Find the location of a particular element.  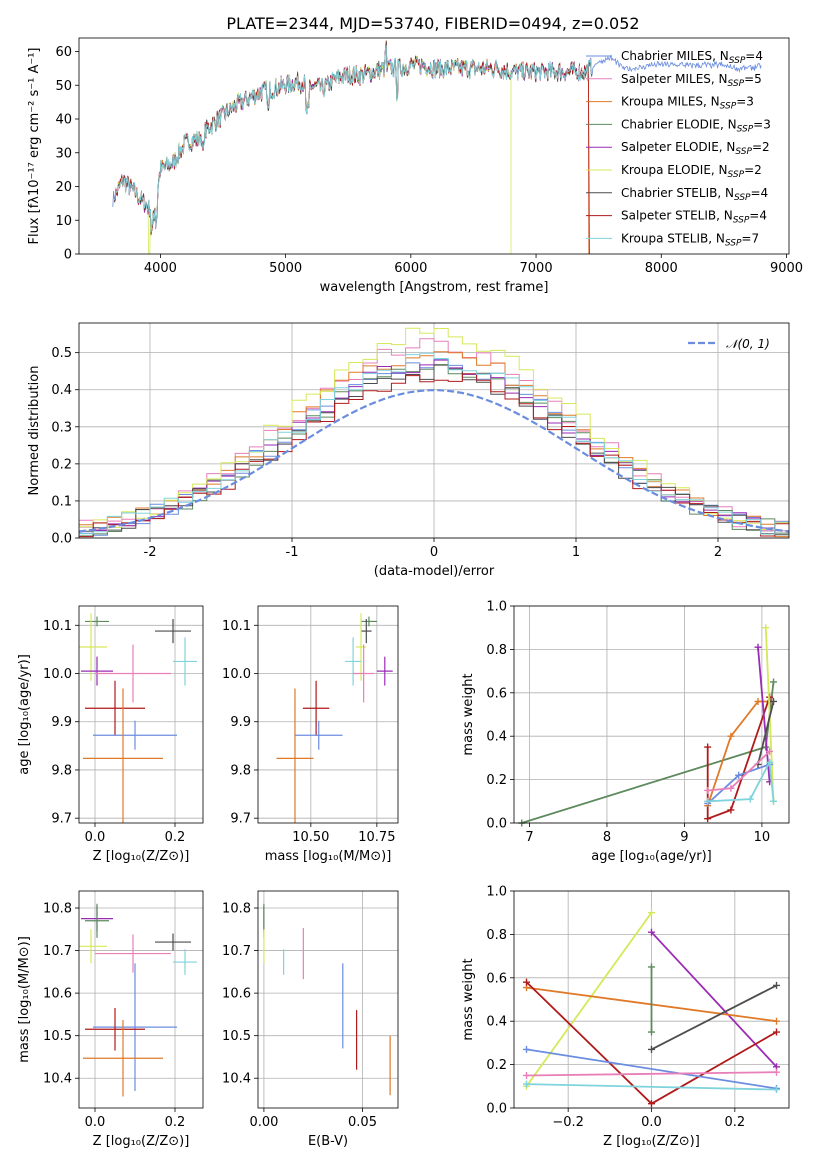

mass-weight-vs-Z-marks is located at coordinates (651, 1008).